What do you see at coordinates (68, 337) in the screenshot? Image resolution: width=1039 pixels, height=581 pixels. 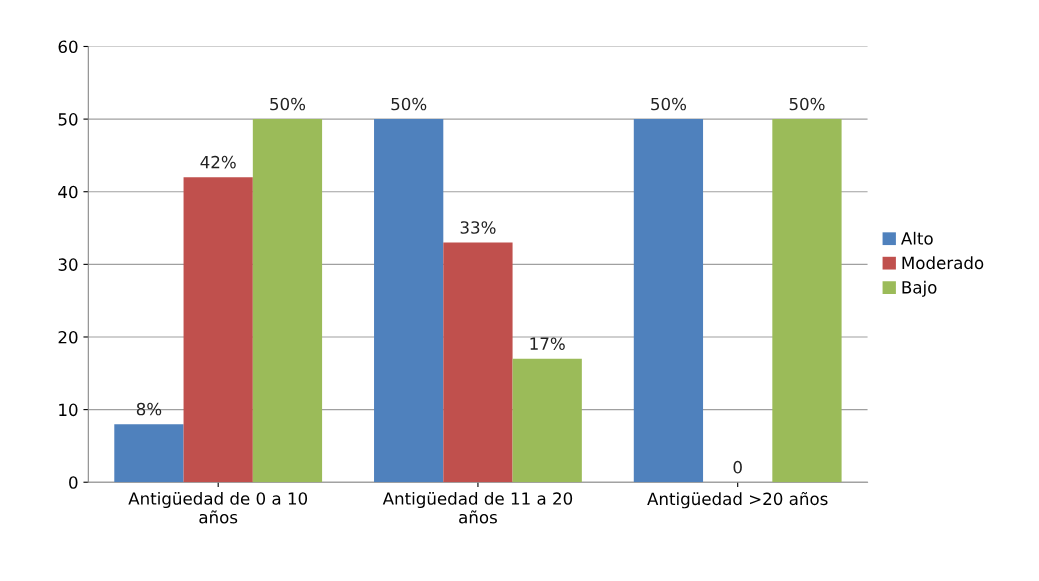 I see `y-tick-label: 20` at bounding box center [68, 337].